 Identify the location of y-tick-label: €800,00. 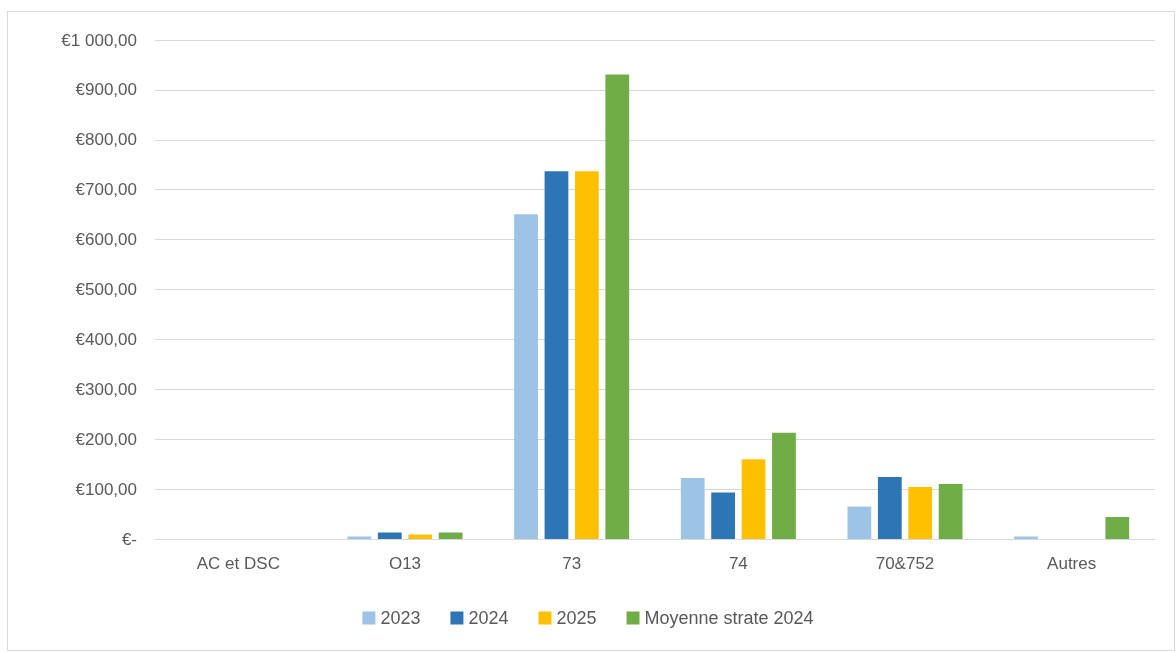
(106, 140).